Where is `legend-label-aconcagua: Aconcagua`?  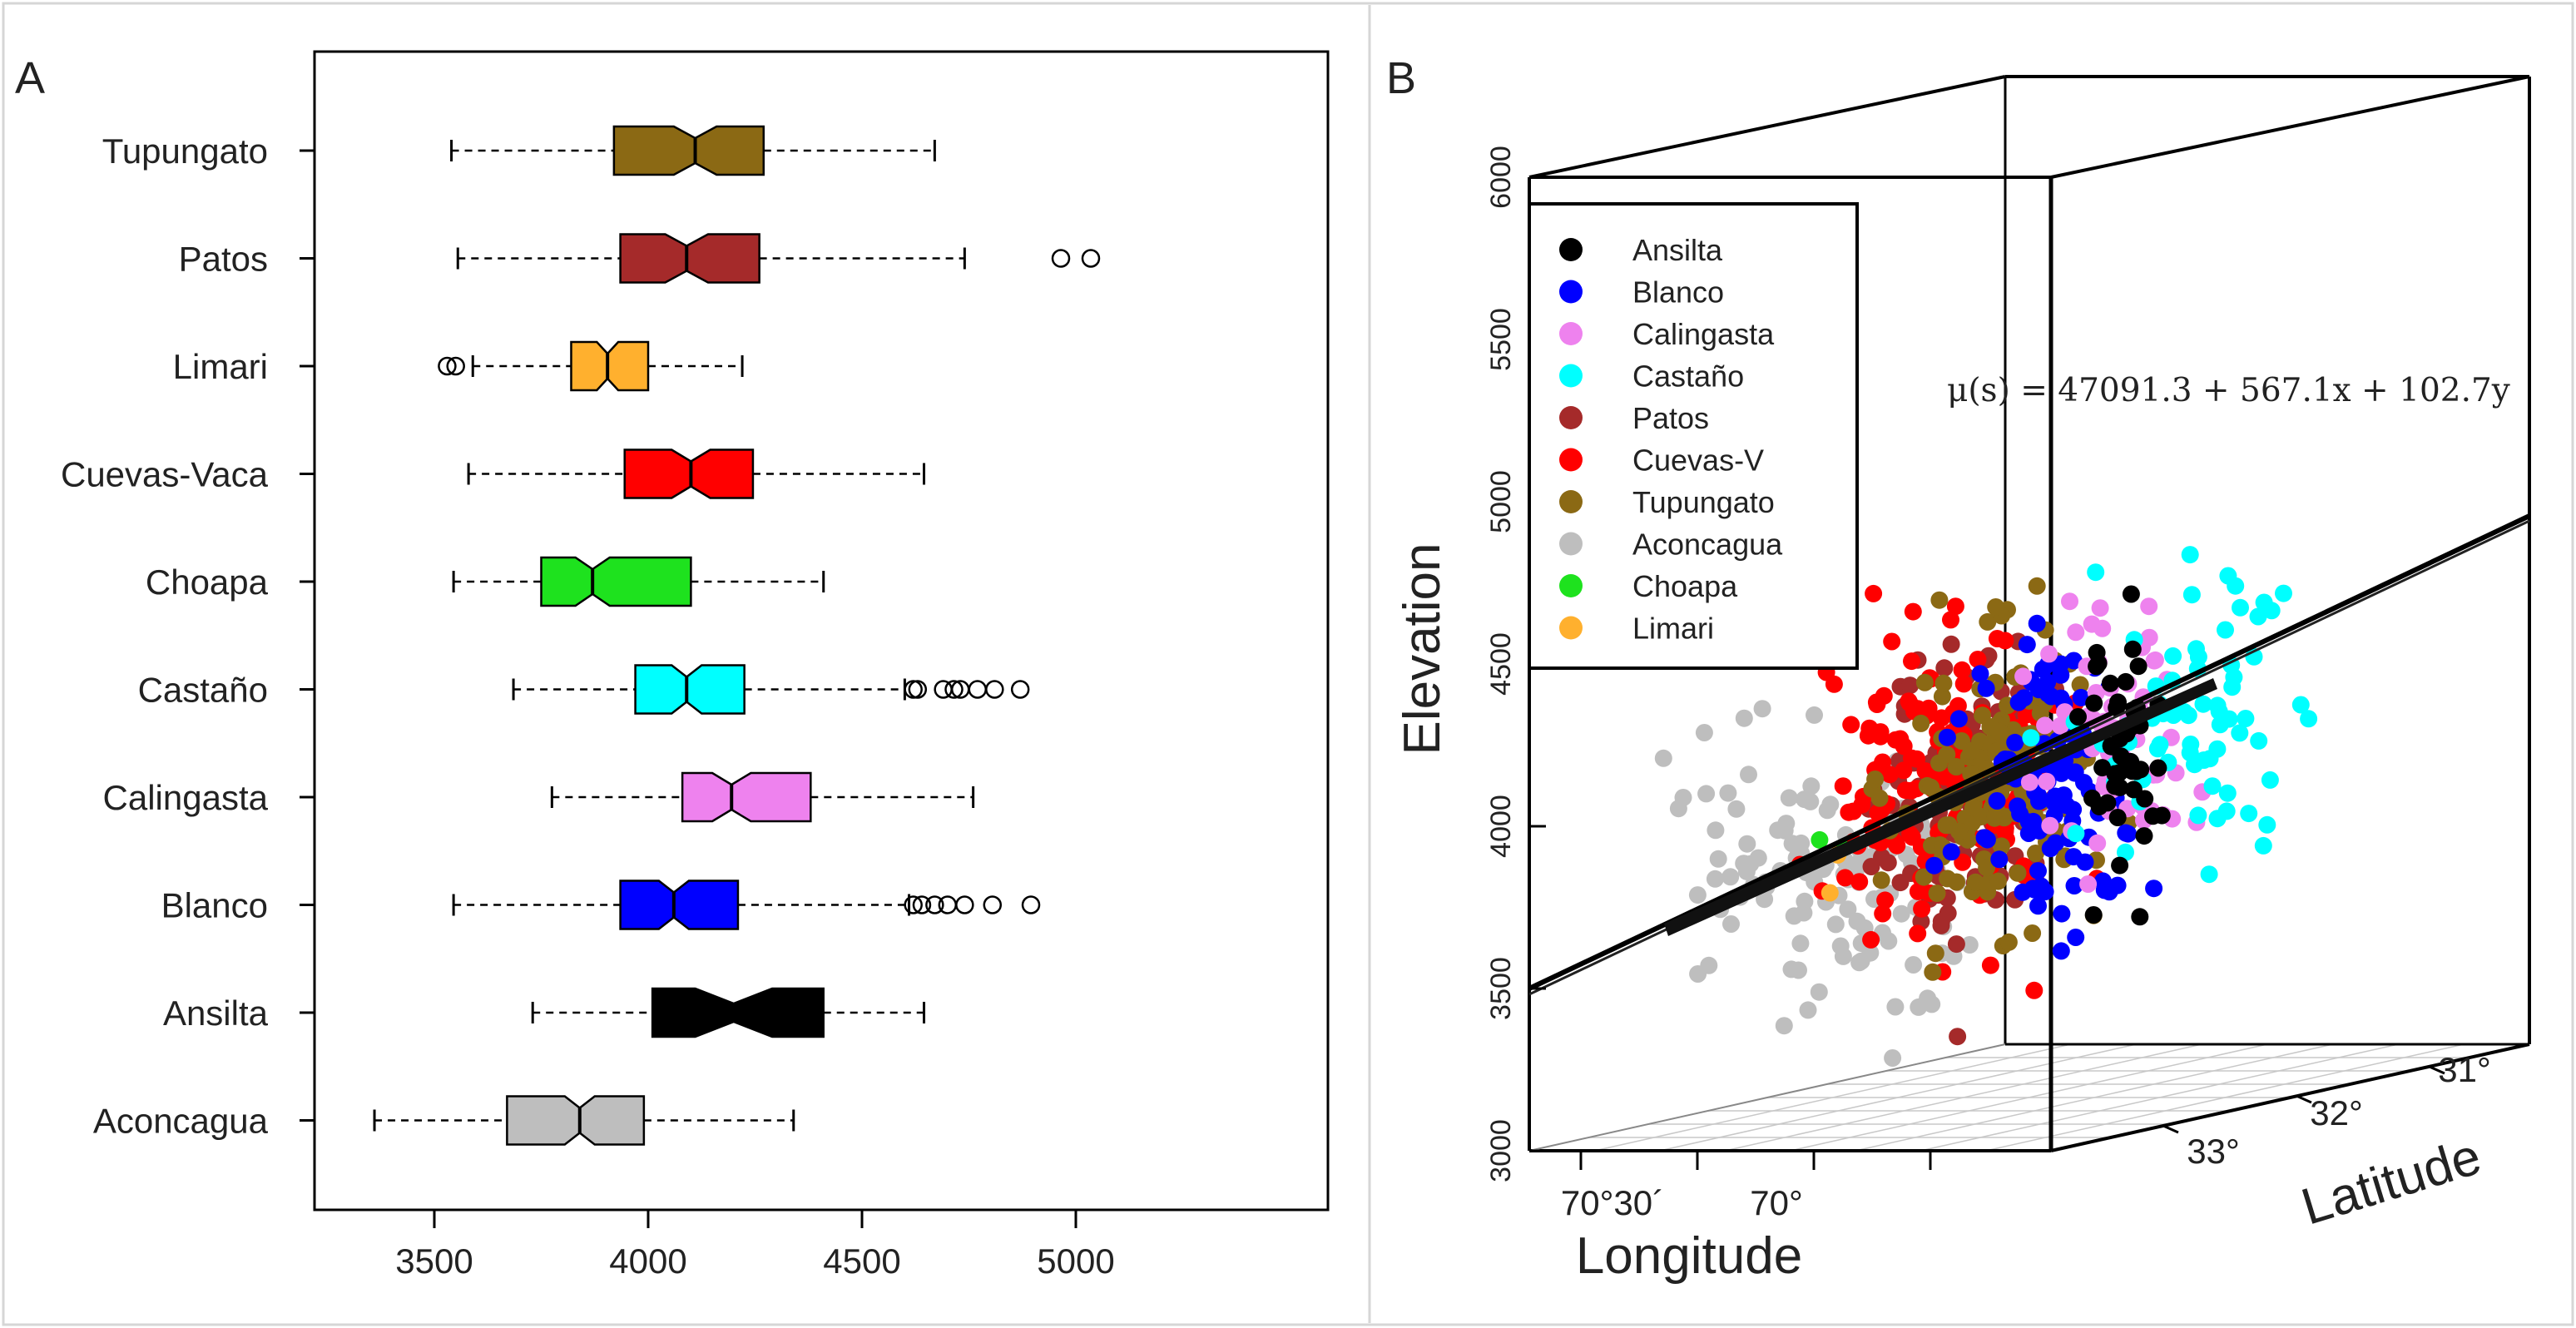 legend-label-aconcagua: Aconcagua is located at coordinates (1708, 545).